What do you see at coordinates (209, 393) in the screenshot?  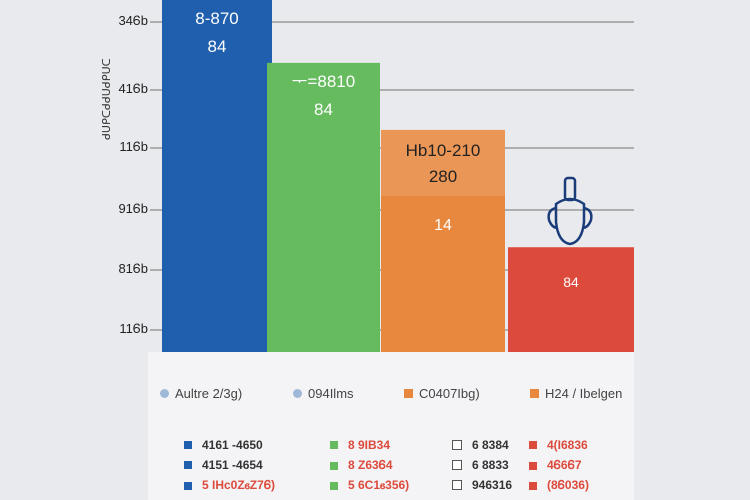 I see `legend-label: Aultre 2/3g)` at bounding box center [209, 393].